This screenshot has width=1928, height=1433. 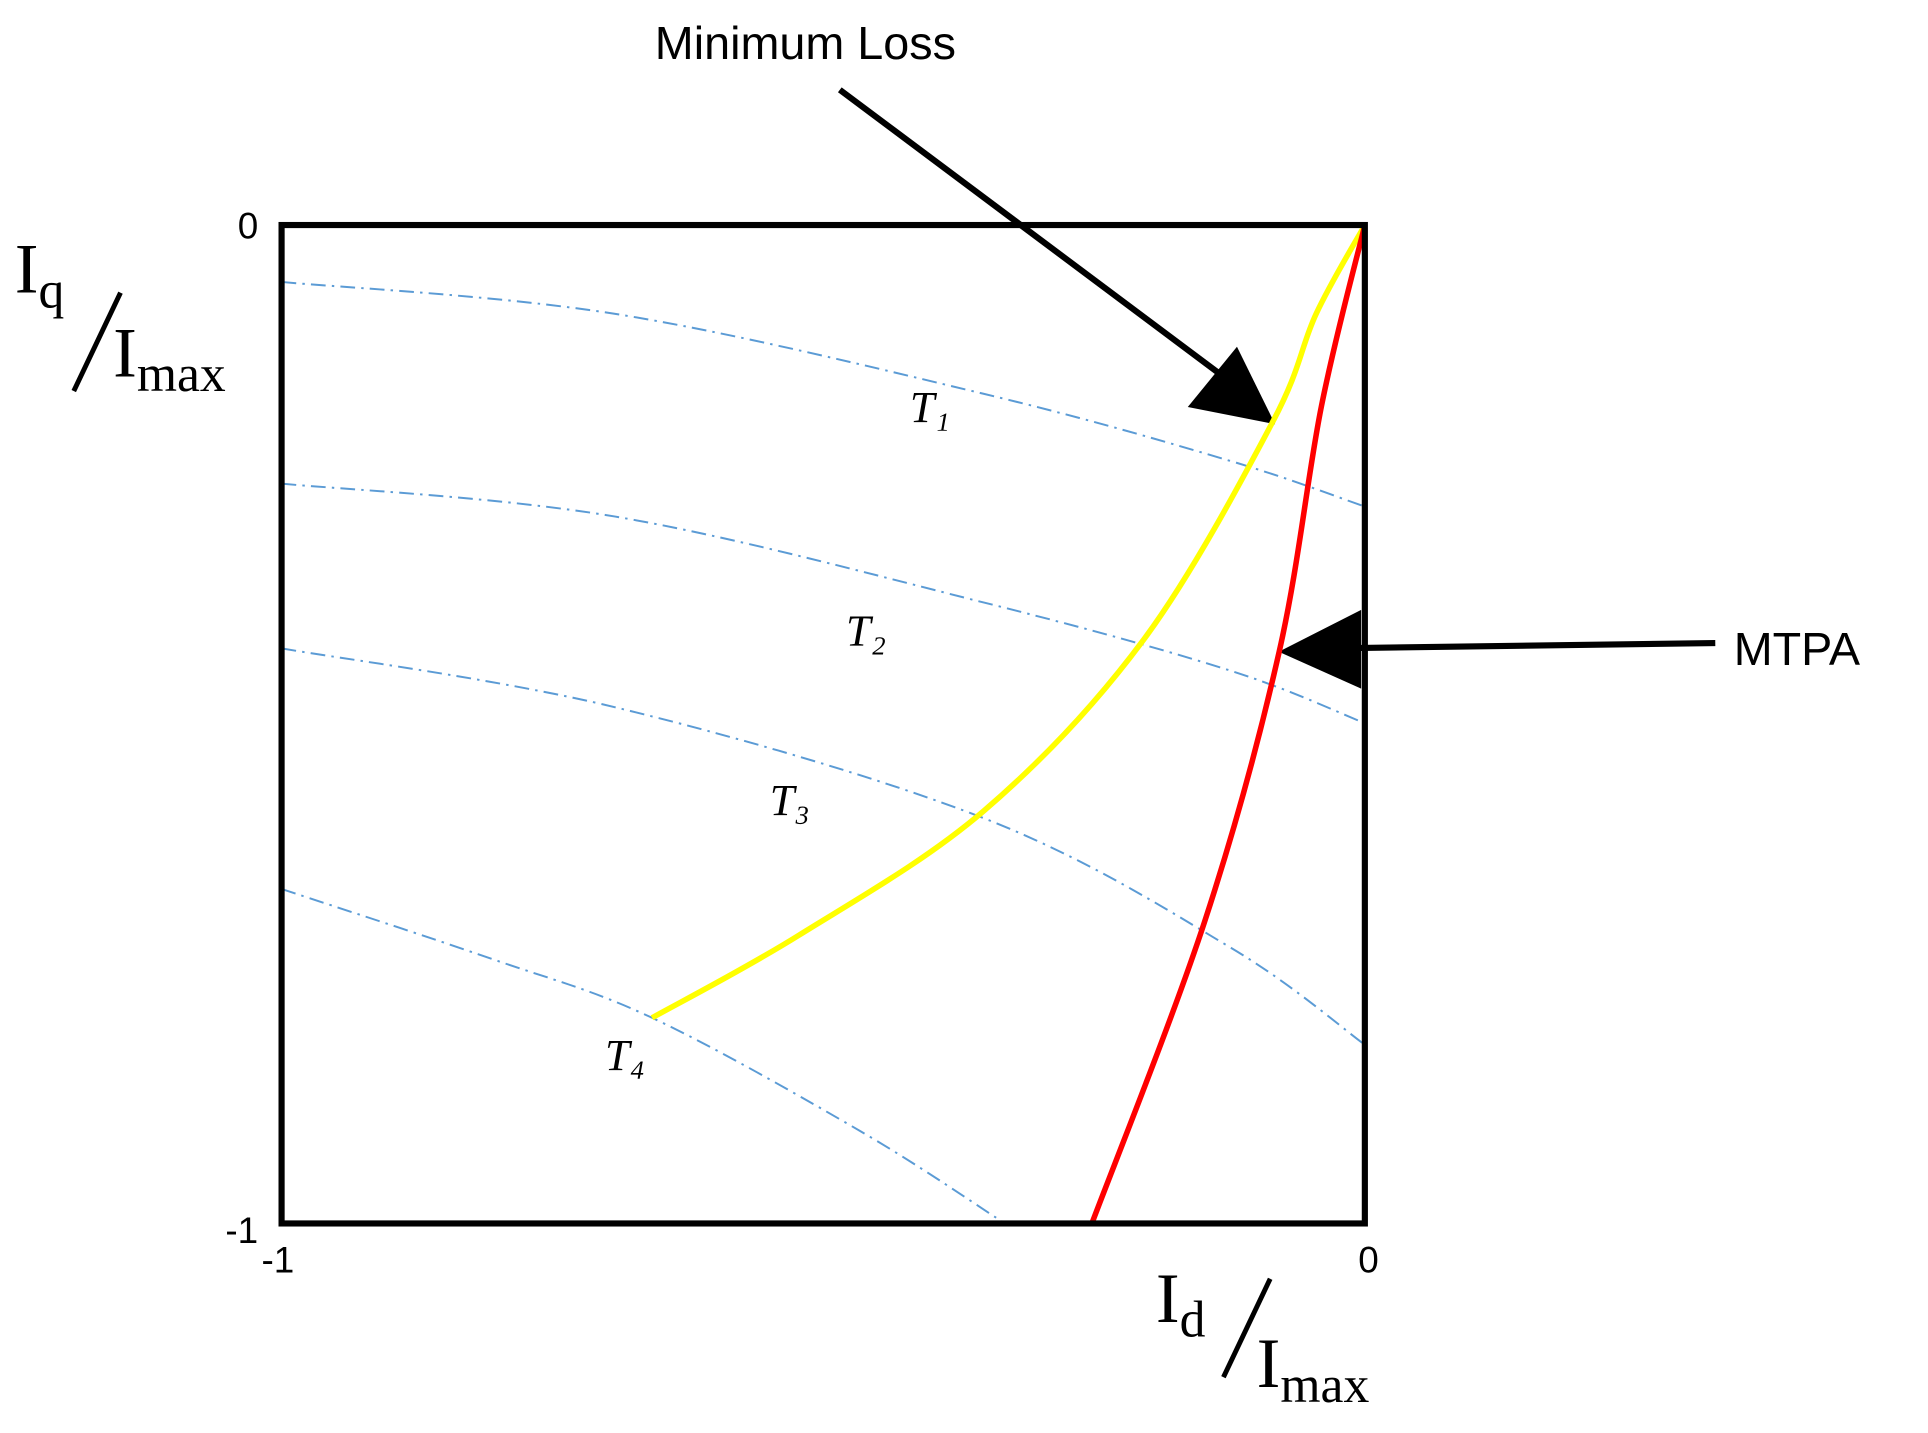 What do you see at coordinates (1193, 1320) in the screenshot?
I see `axis-label-part: d` at bounding box center [1193, 1320].